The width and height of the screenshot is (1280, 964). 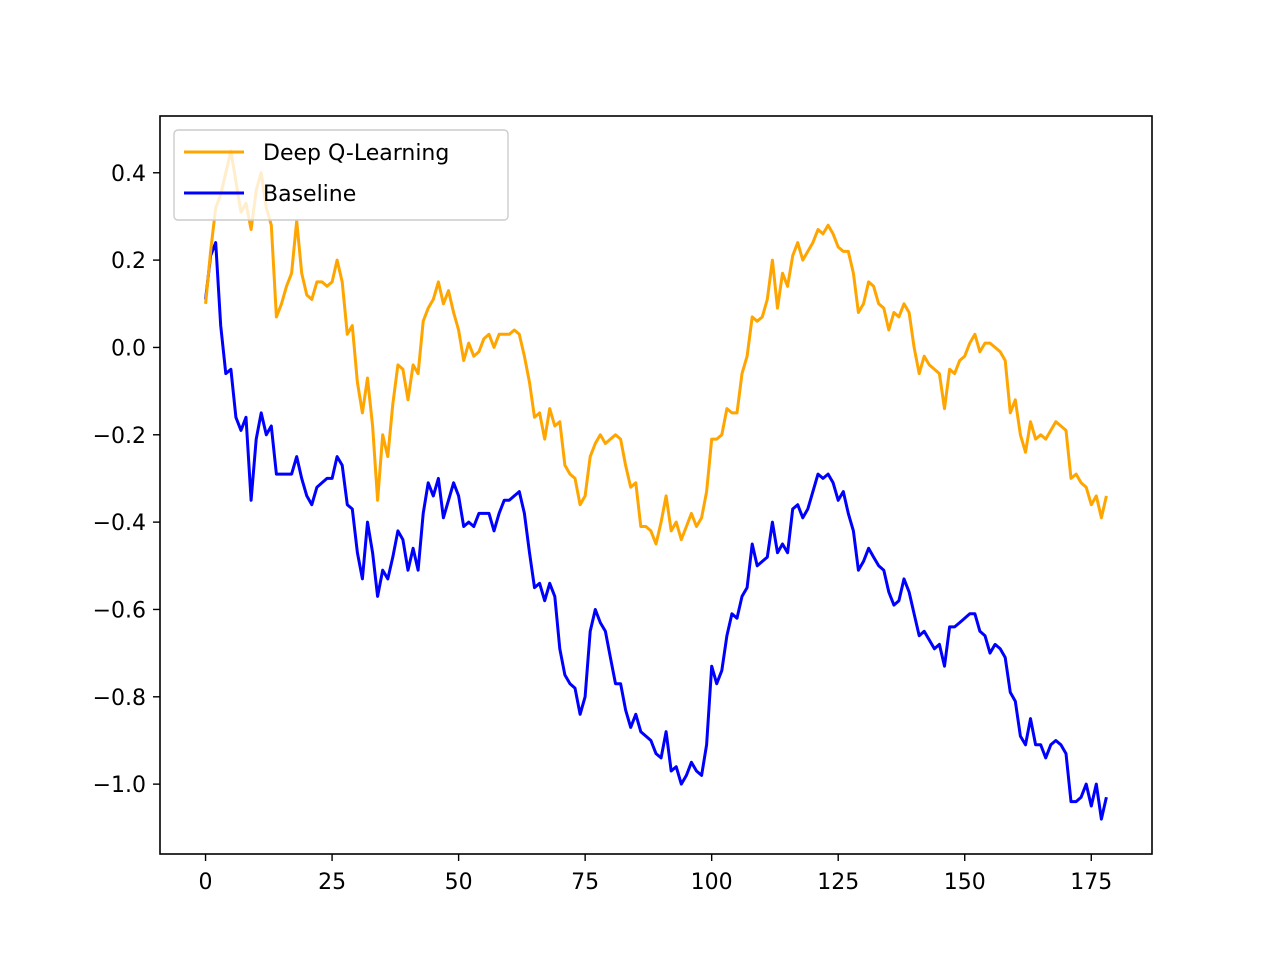 I want to click on x-tick-label: 50, so click(x=459, y=882).